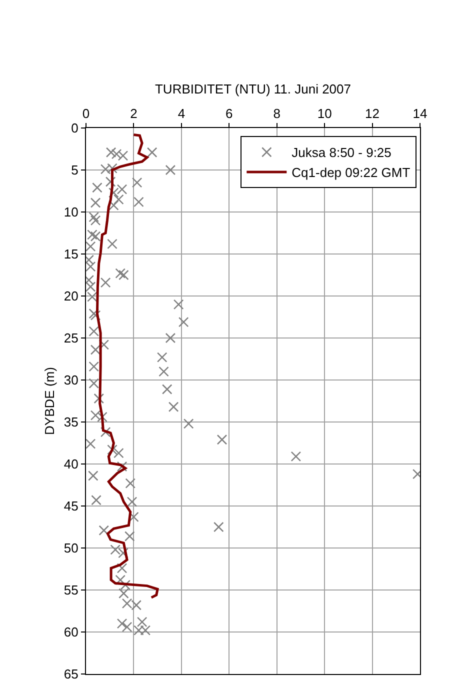  What do you see at coordinates (182, 113) in the screenshot?
I see `x-tick-label: 4` at bounding box center [182, 113].